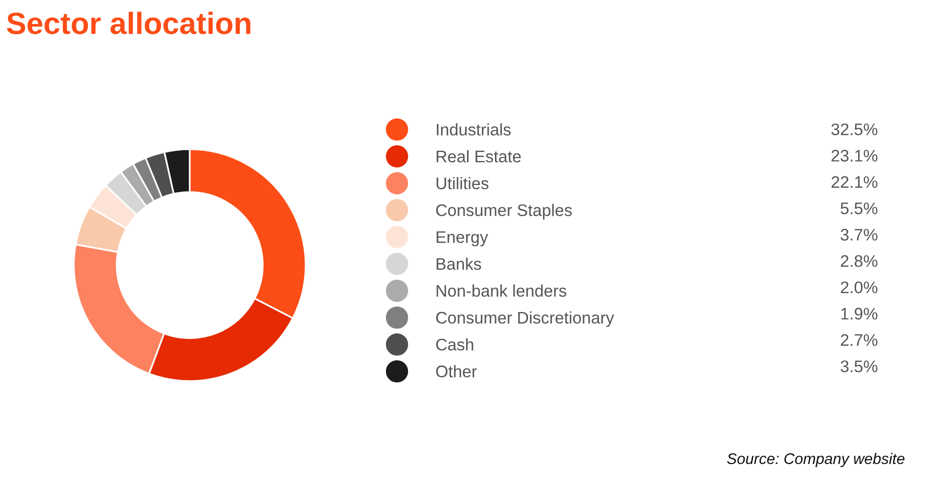  What do you see at coordinates (859, 287) in the screenshot?
I see `data-label: 2.0%` at bounding box center [859, 287].